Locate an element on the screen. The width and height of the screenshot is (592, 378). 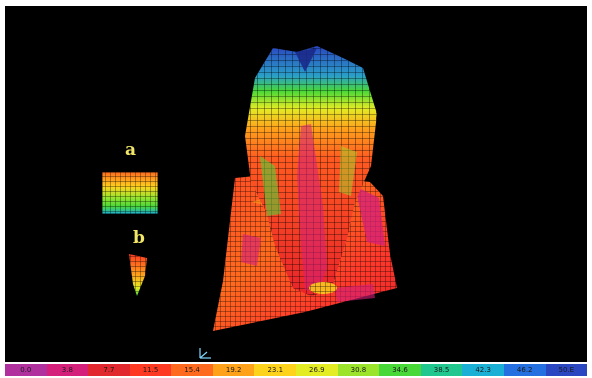
legend-segment: 11.5 is located at coordinates (150, 370).